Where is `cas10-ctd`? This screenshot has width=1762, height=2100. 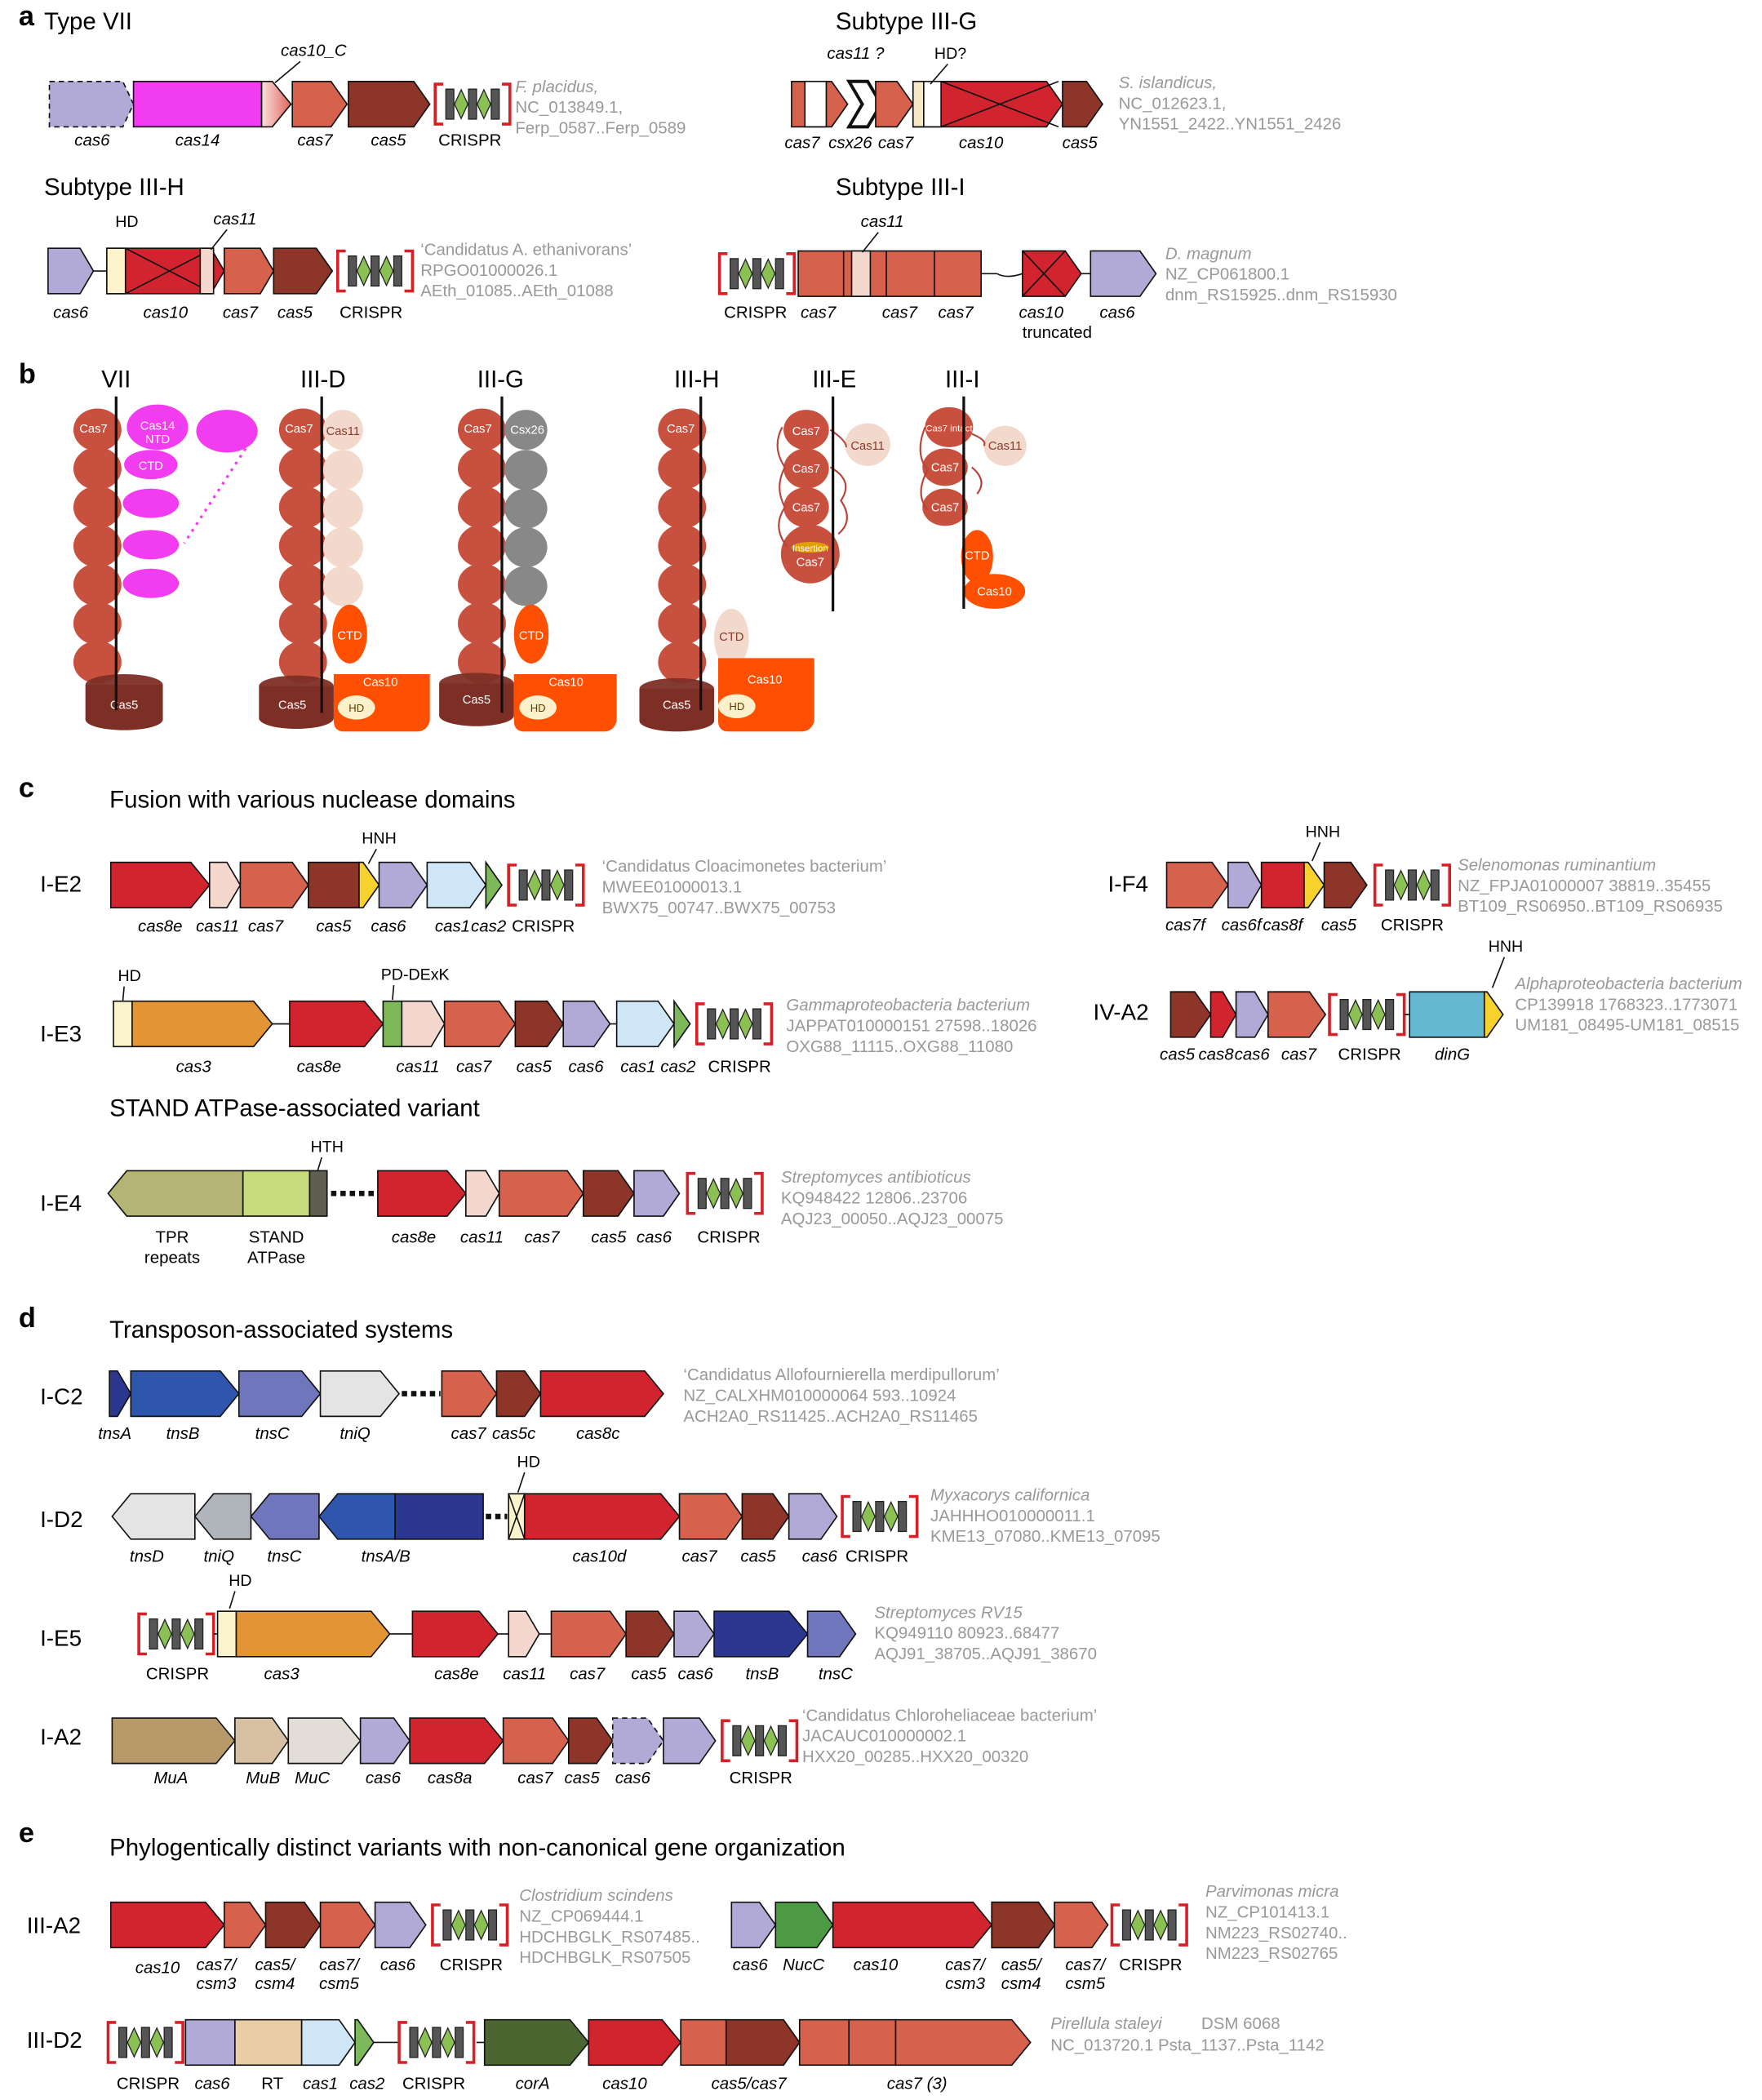 cas10-ctd is located at coordinates (349, 634).